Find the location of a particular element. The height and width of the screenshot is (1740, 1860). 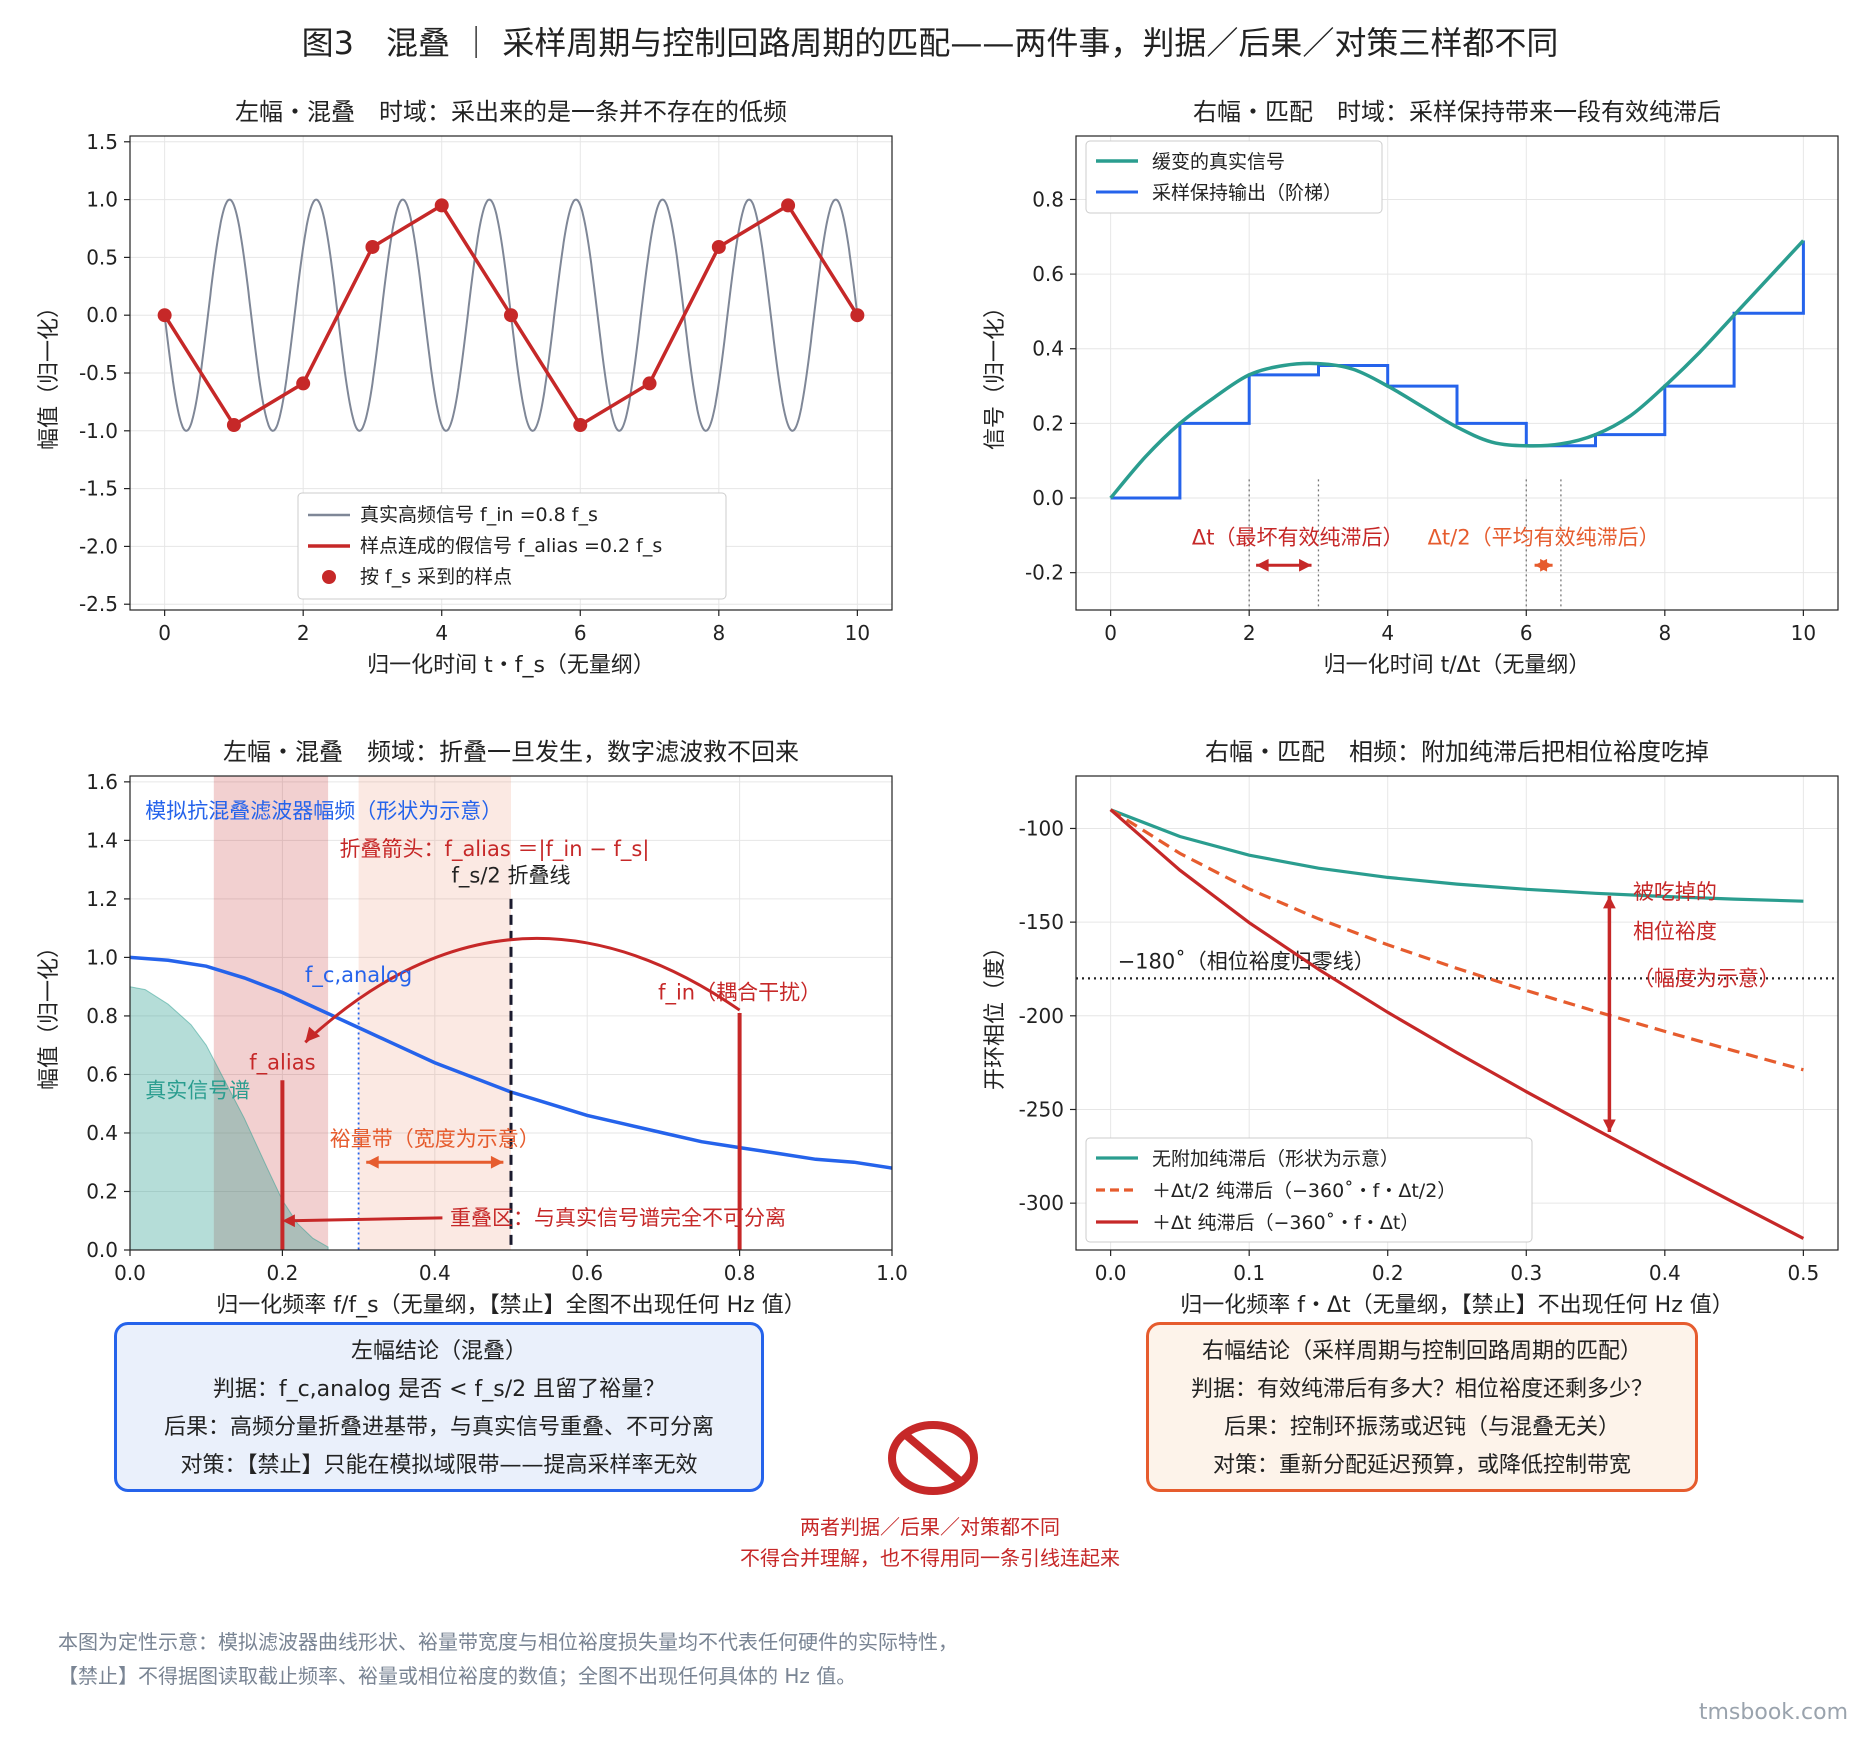

y-tick-label: -1.0 is located at coordinates (98, 431).